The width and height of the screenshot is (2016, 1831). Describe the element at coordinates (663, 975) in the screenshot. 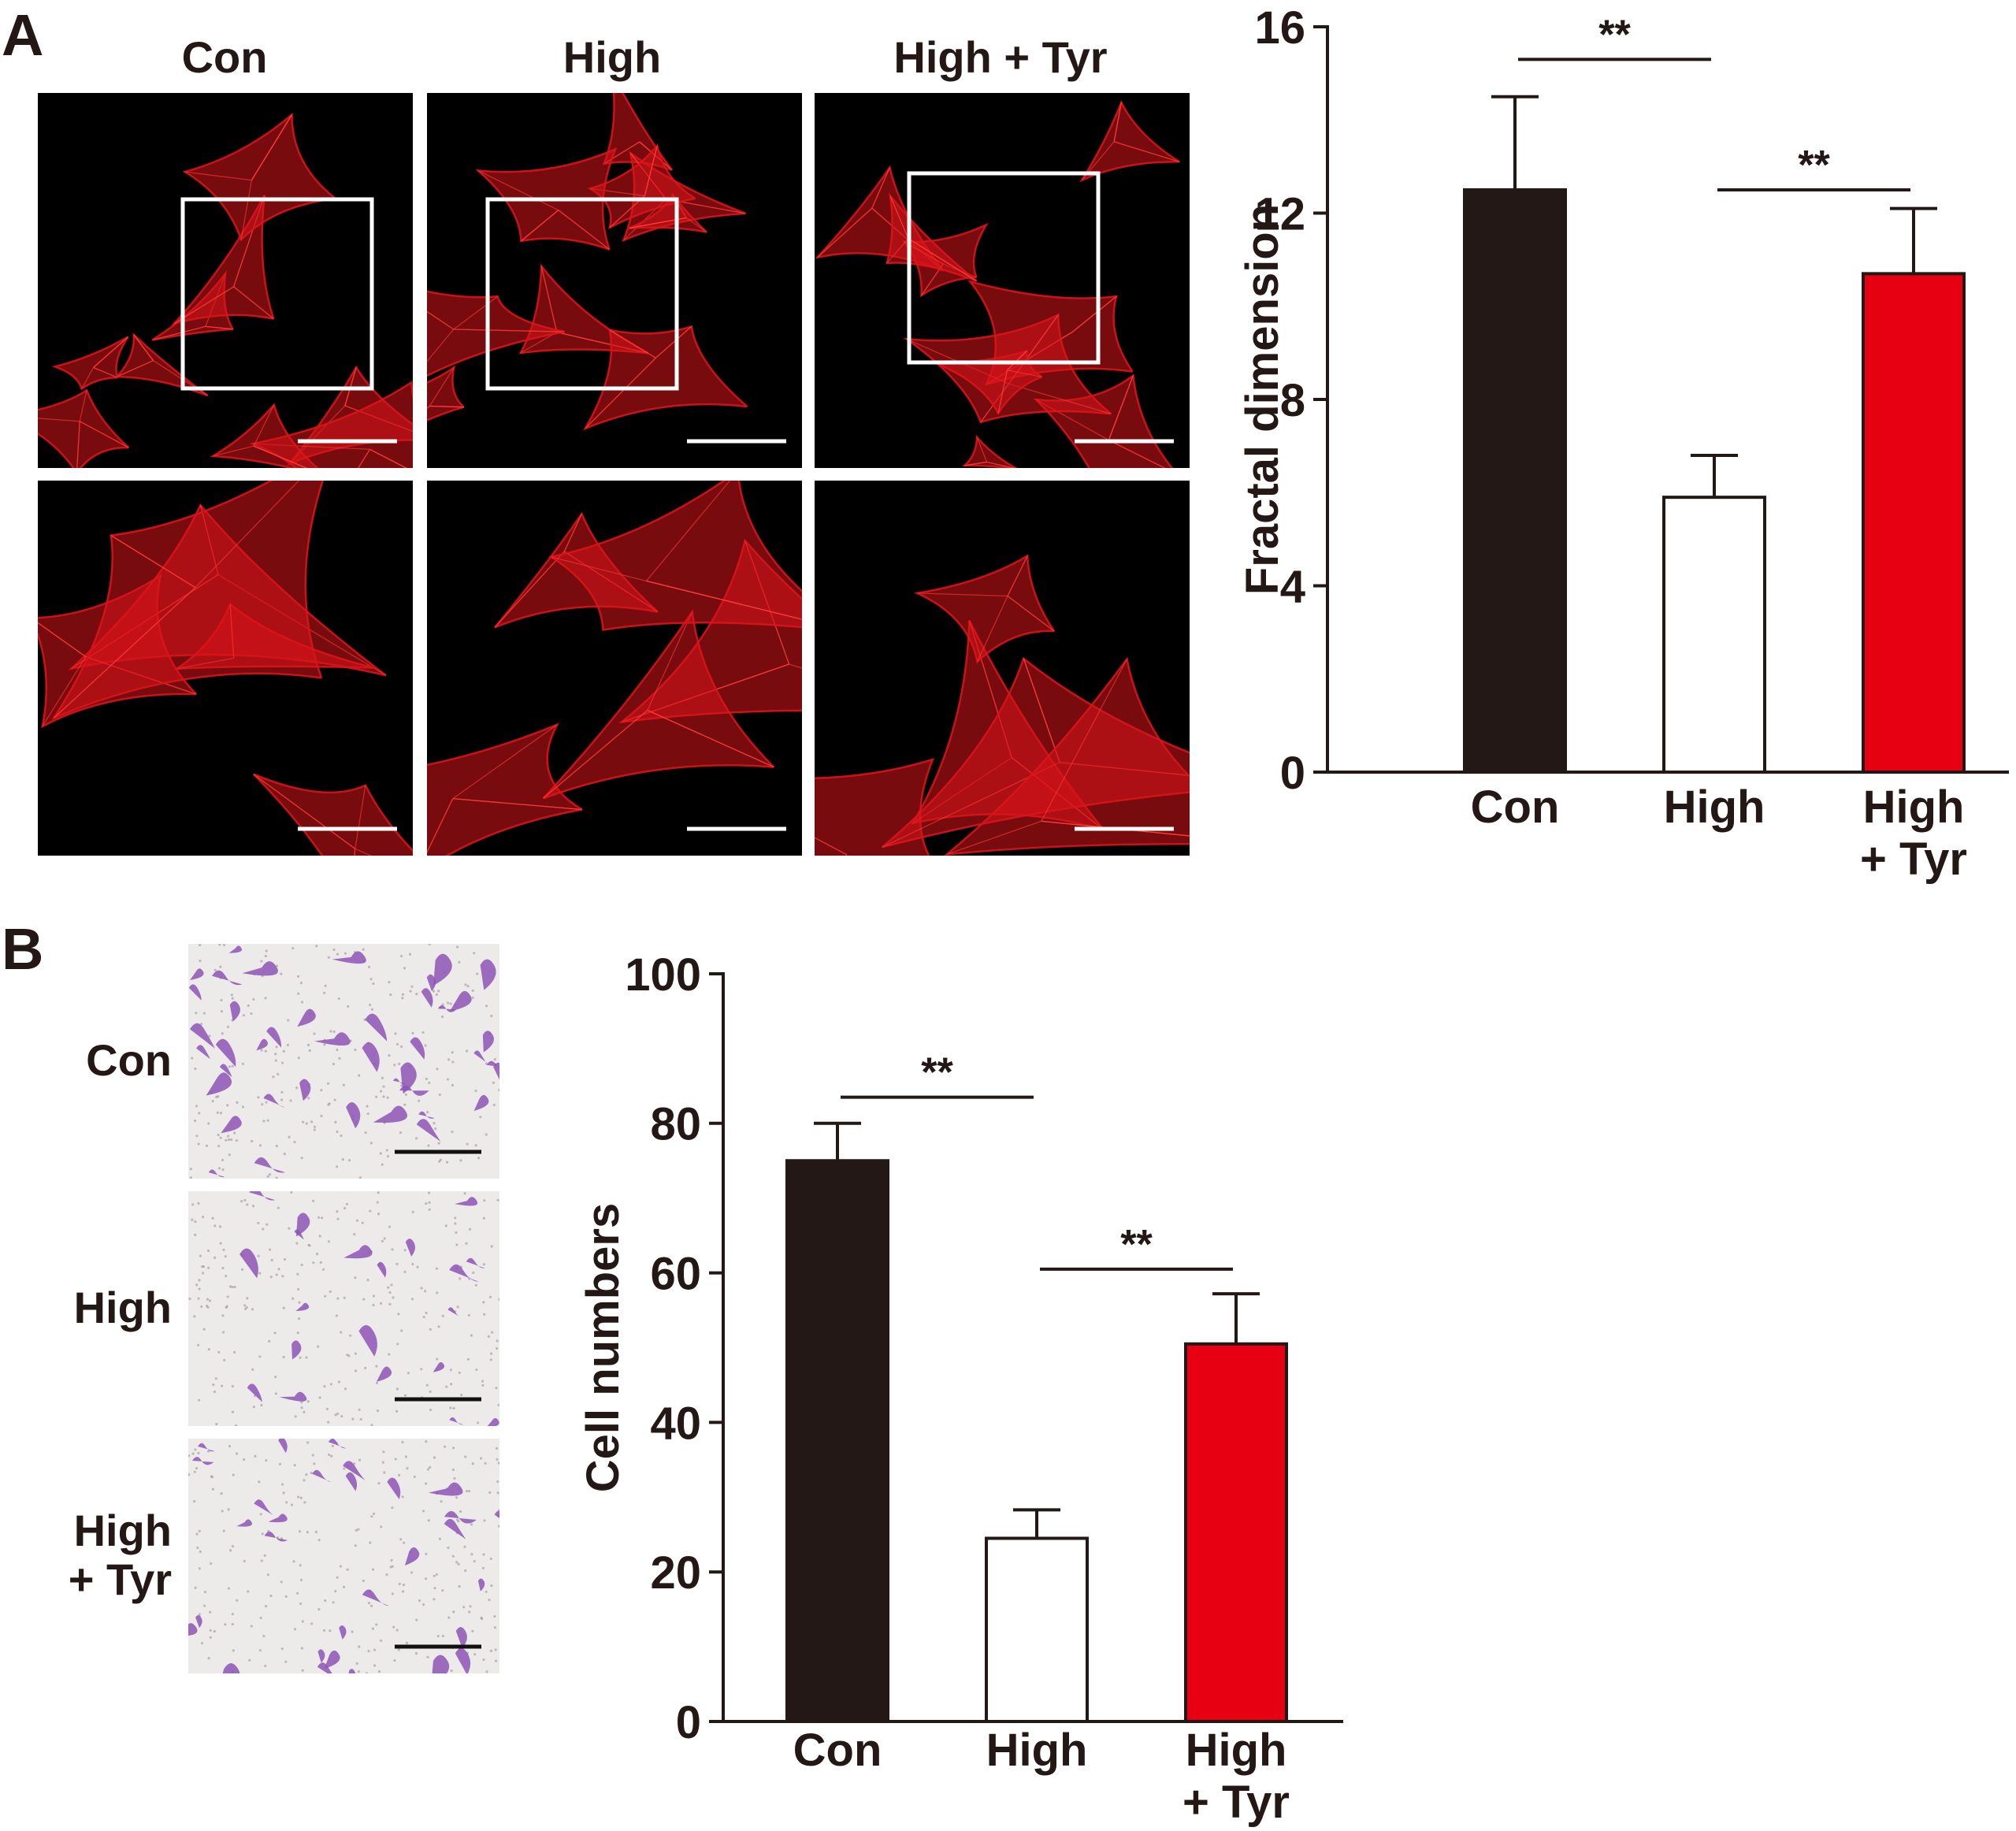

I see `y-tick-label: 100` at that location.